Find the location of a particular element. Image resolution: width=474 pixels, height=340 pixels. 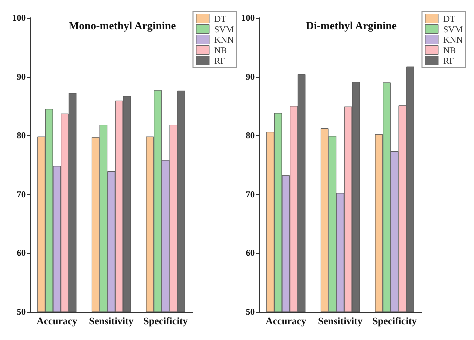

chart-title: Di-methyl Arginine is located at coordinates (351, 26).